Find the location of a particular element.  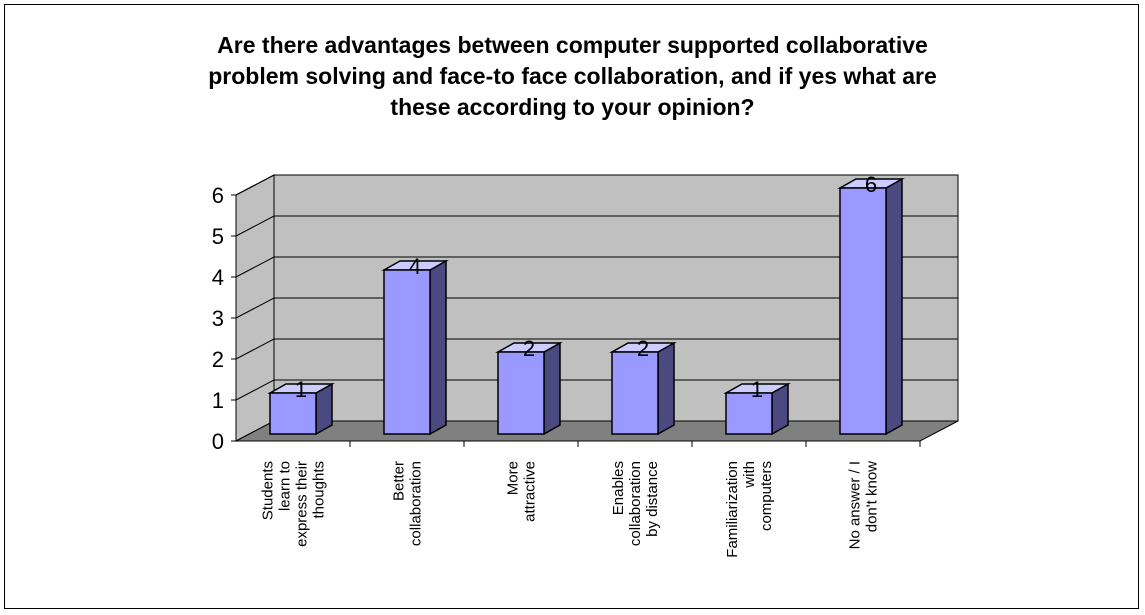

x-tick-label-line: thoughts is located at coordinates (319, 490).